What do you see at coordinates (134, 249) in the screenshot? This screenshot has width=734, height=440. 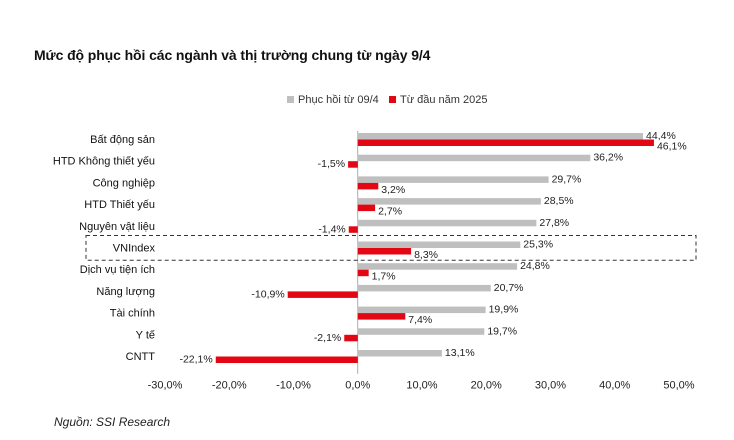 I see `category-label: VNIndex` at bounding box center [134, 249].